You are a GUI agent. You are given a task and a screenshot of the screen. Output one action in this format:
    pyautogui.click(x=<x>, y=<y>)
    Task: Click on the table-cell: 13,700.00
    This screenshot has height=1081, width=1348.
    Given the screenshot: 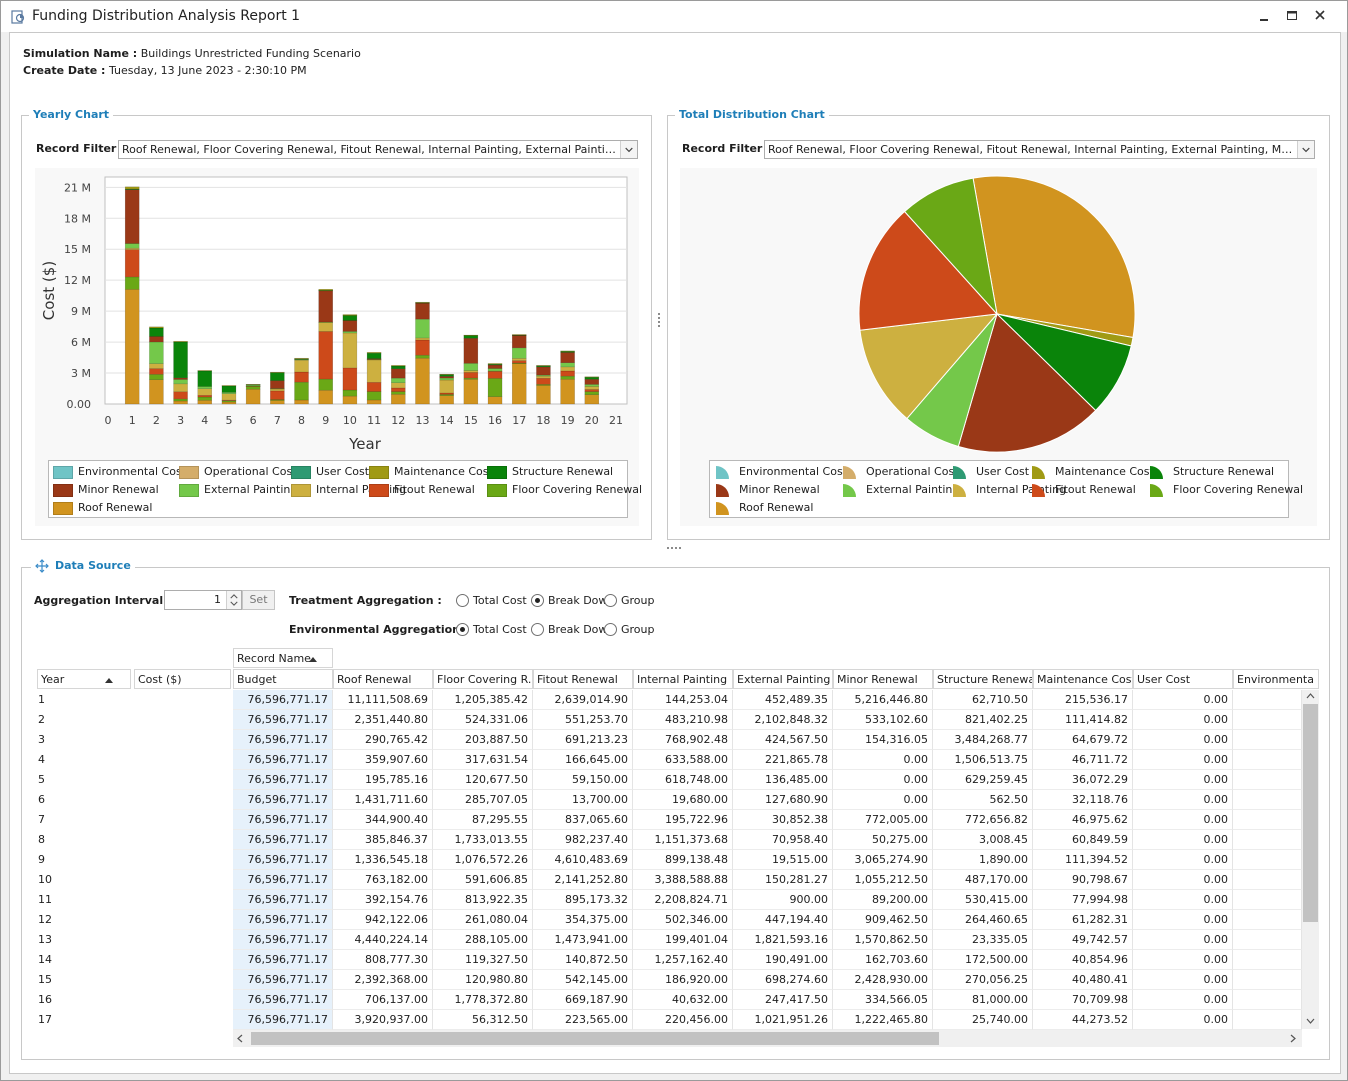 What is the action you would take?
    pyautogui.click(x=583, y=800)
    